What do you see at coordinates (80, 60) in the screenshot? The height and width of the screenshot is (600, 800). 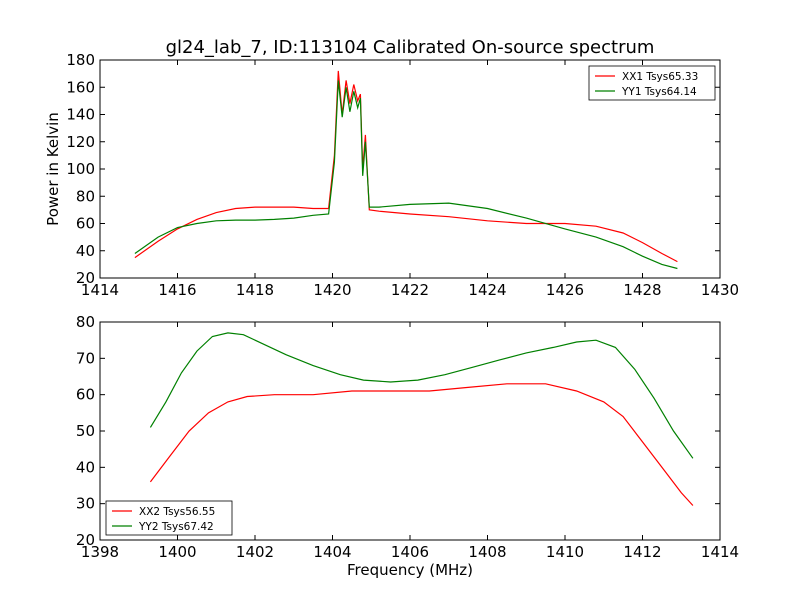 I see `y-tick-label: 180` at bounding box center [80, 60].